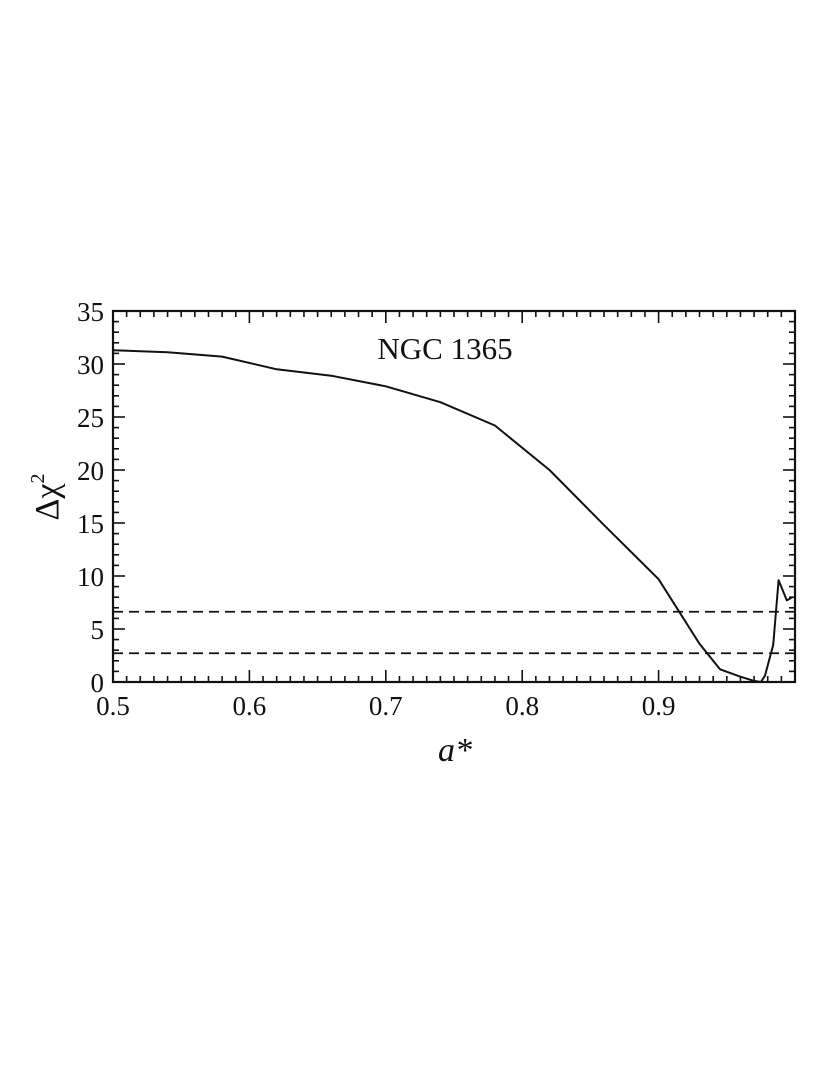 This screenshot has width=830, height=1075. I want to click on y-tick-label: 10, so click(90, 577).